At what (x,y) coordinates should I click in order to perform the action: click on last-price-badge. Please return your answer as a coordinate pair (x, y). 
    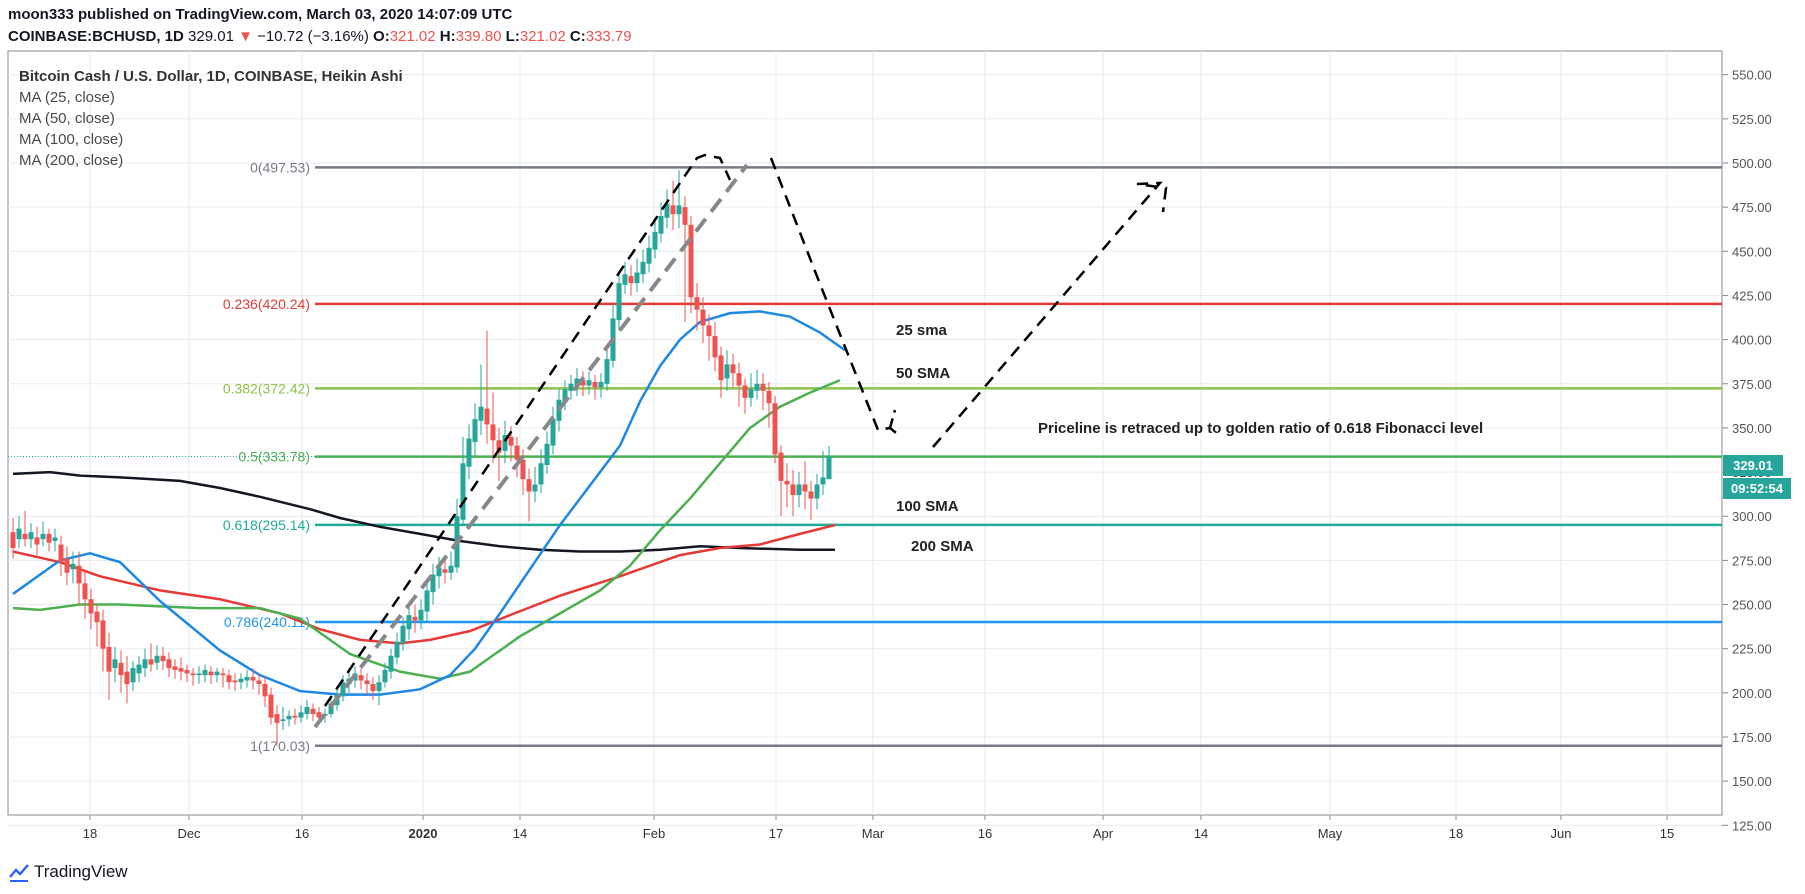
    Looking at the image, I should click on (1753, 465).